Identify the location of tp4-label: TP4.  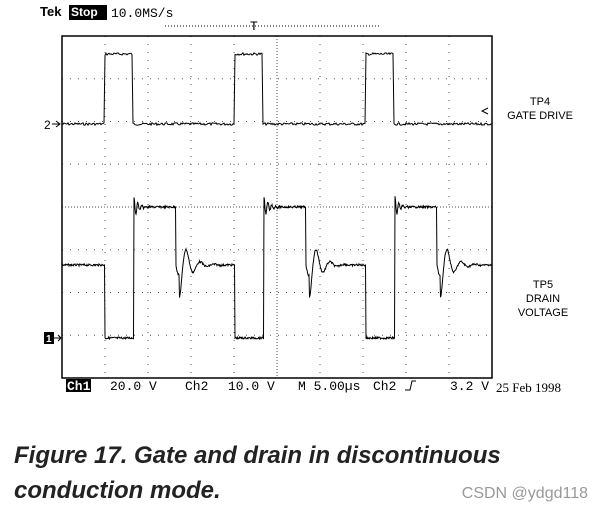
(540, 102).